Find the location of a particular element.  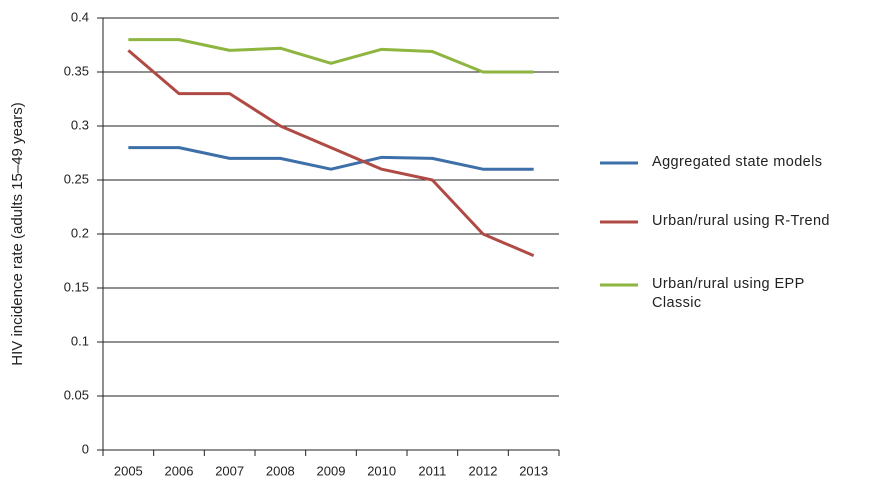

y-tick-label: 0.2 is located at coordinates (80, 232).